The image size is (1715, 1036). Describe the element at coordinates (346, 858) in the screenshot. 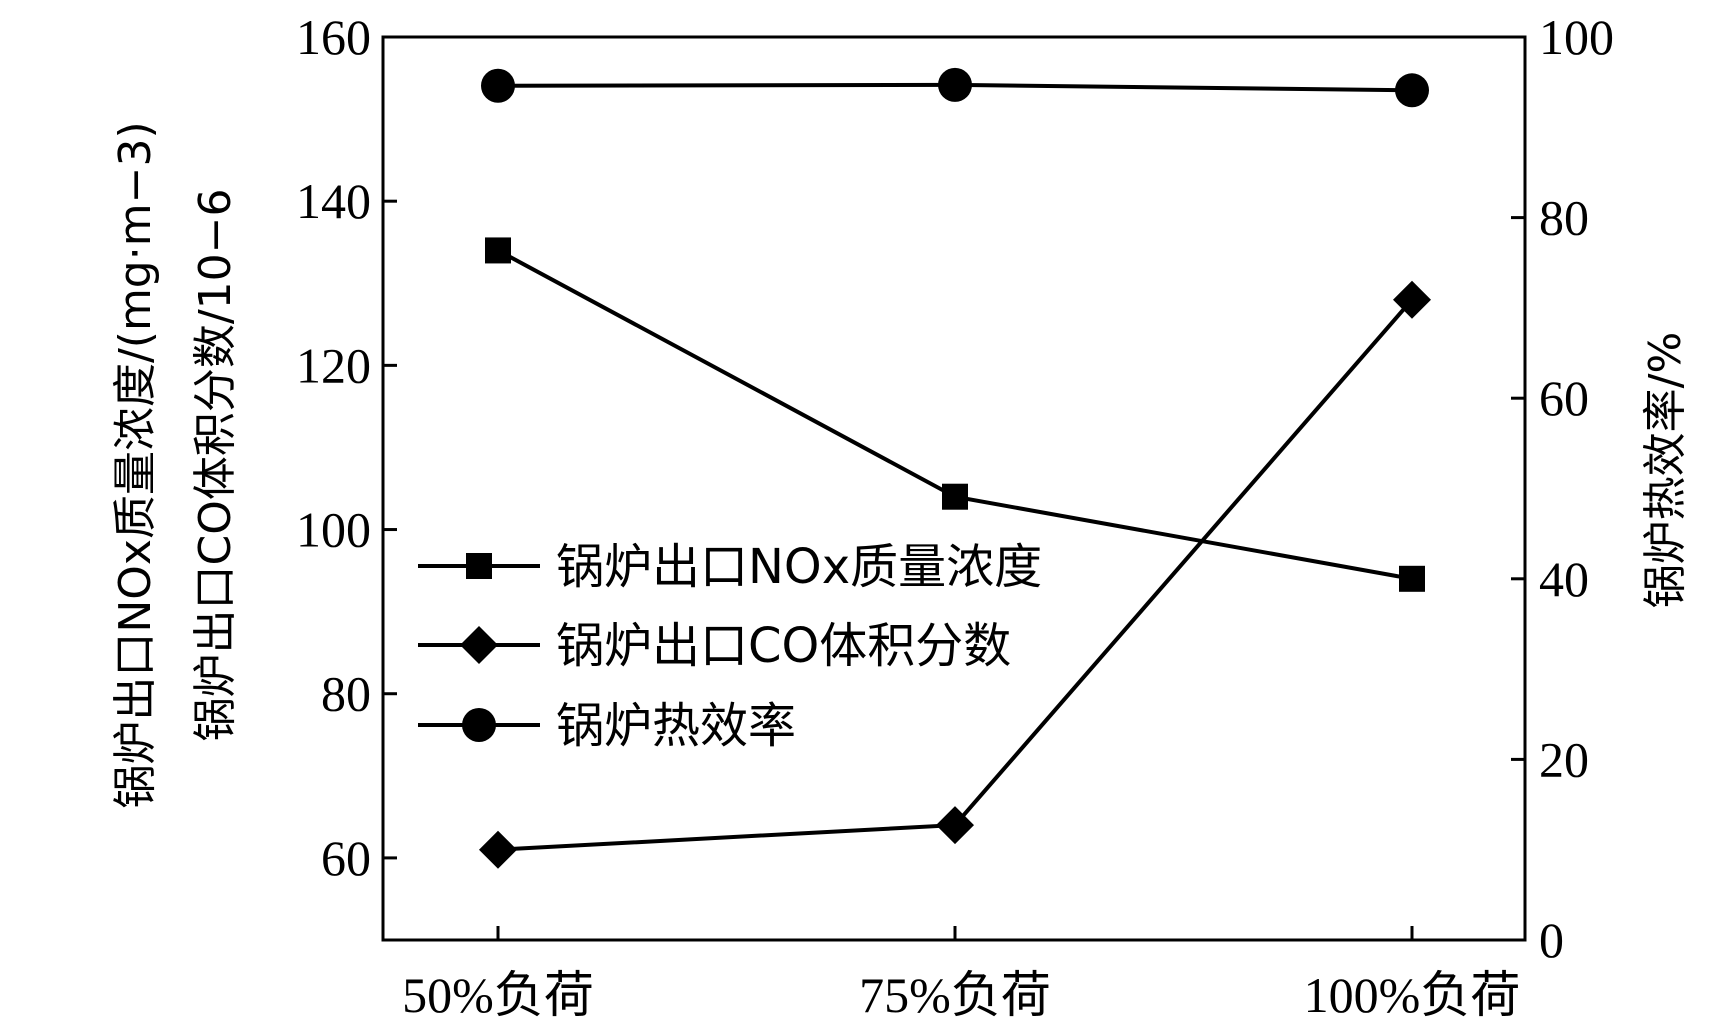

I see `left-tick-label: 60` at that location.